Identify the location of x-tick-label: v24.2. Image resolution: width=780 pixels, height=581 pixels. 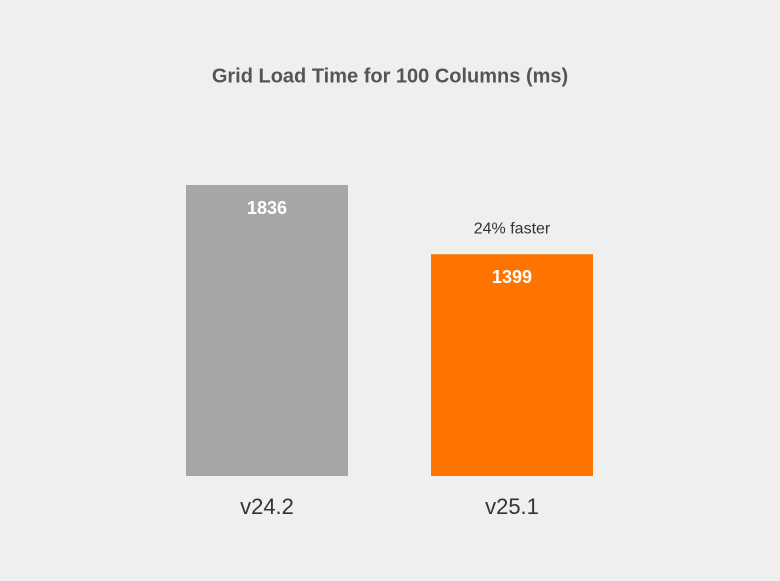
(267, 506).